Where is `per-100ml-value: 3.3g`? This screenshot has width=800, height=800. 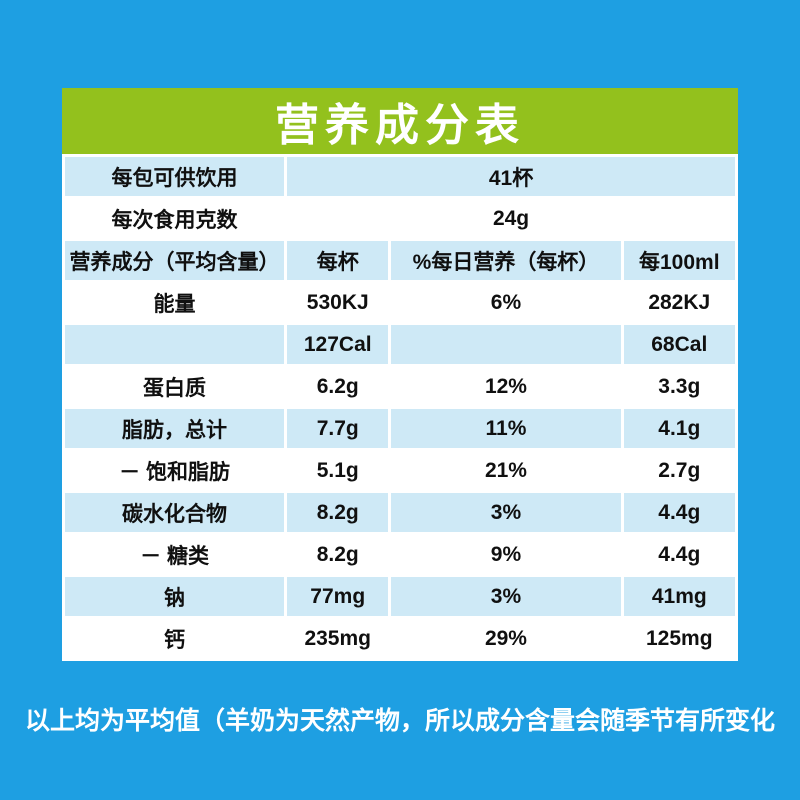
per-100ml-value: 3.3g is located at coordinates (679, 386).